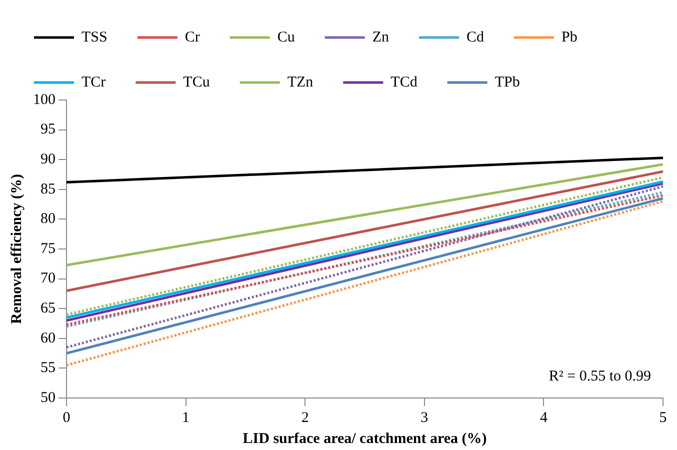  What do you see at coordinates (663, 418) in the screenshot?
I see `x-tick-label: 5` at bounding box center [663, 418].